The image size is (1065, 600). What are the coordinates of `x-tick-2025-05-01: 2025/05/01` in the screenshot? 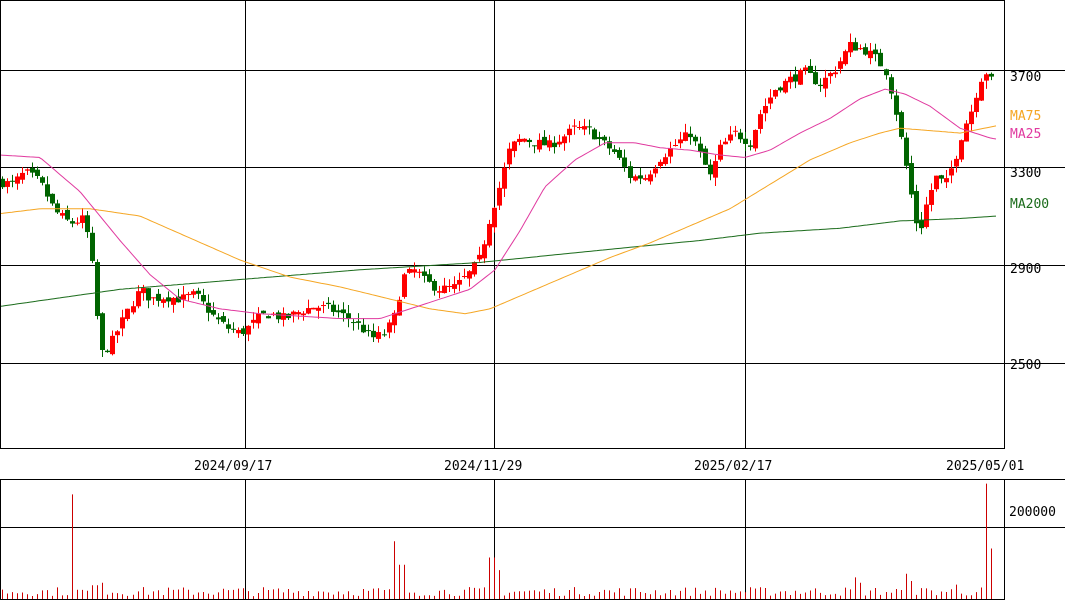 It's located at (985, 466).